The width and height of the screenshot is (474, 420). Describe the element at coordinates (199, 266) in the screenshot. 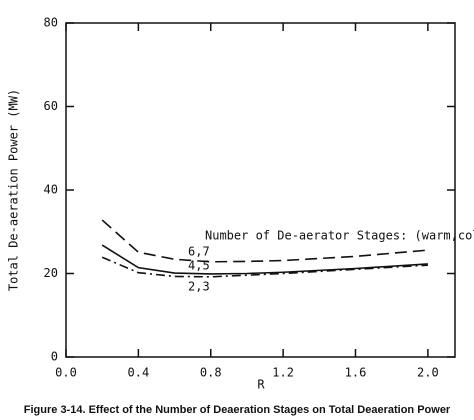

I see `series-label: 4,5` at that location.